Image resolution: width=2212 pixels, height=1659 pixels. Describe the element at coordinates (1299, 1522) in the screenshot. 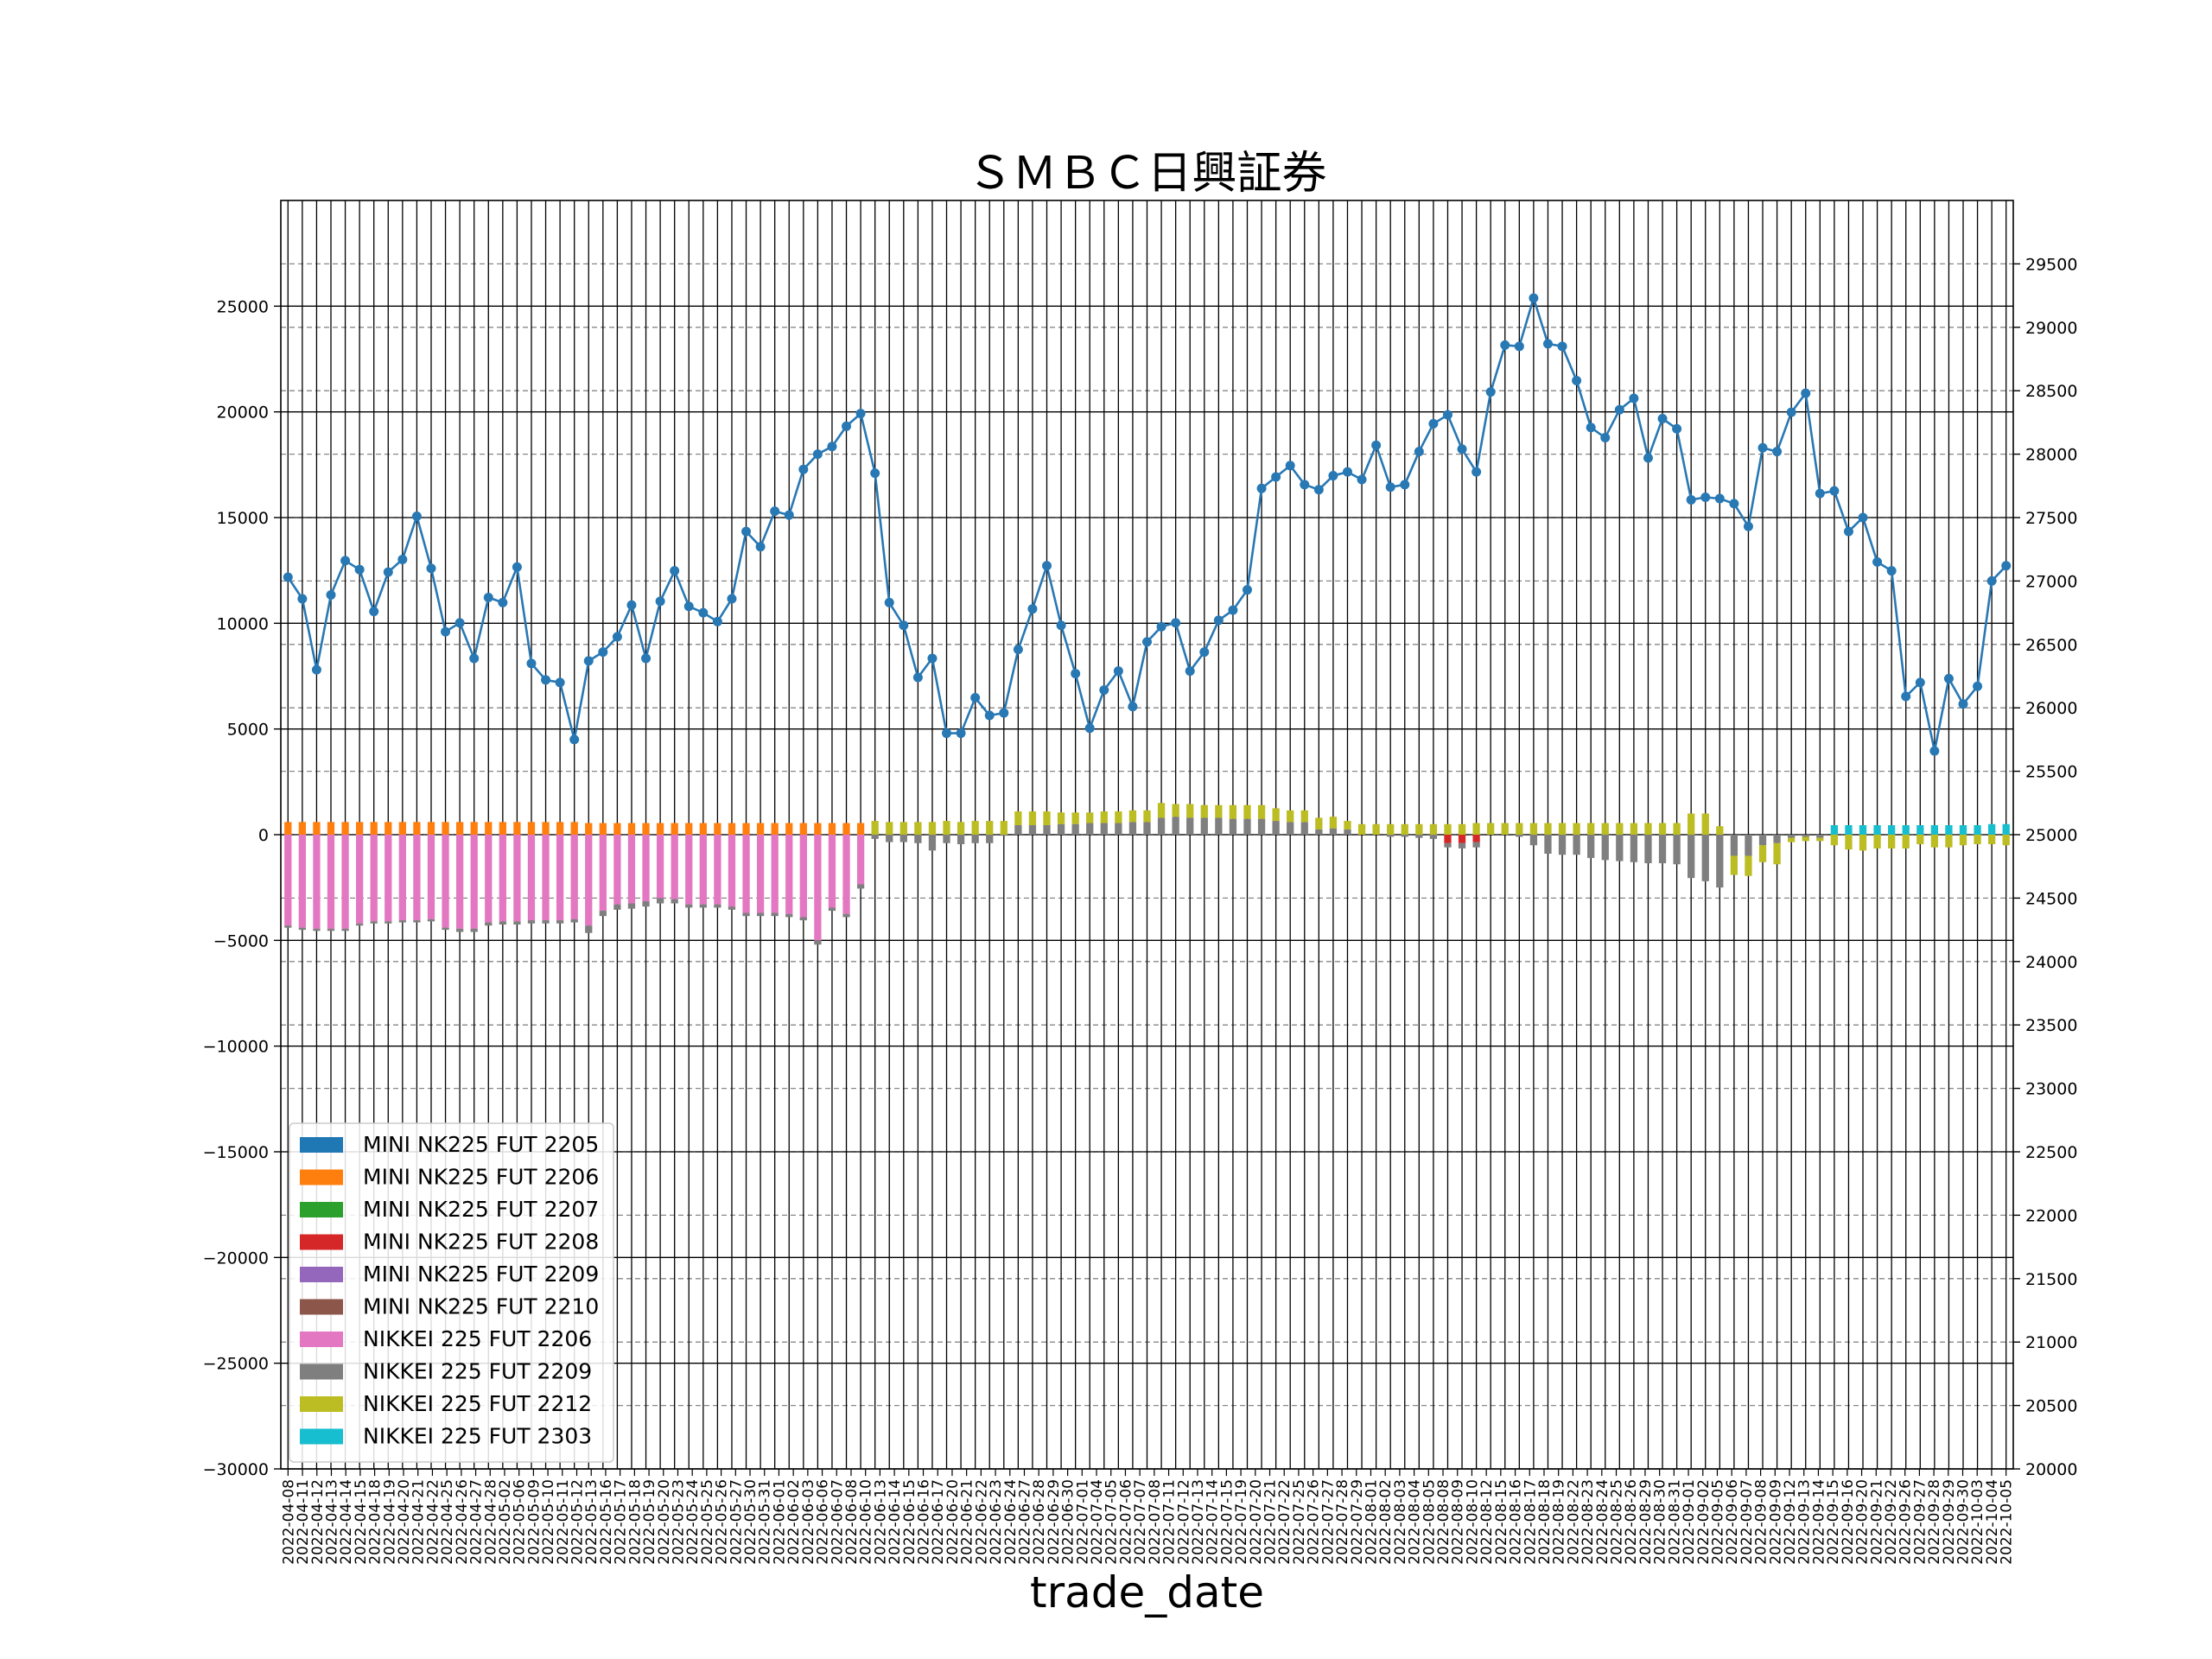

I see `x-tick-label: 2022-07-25` at that location.